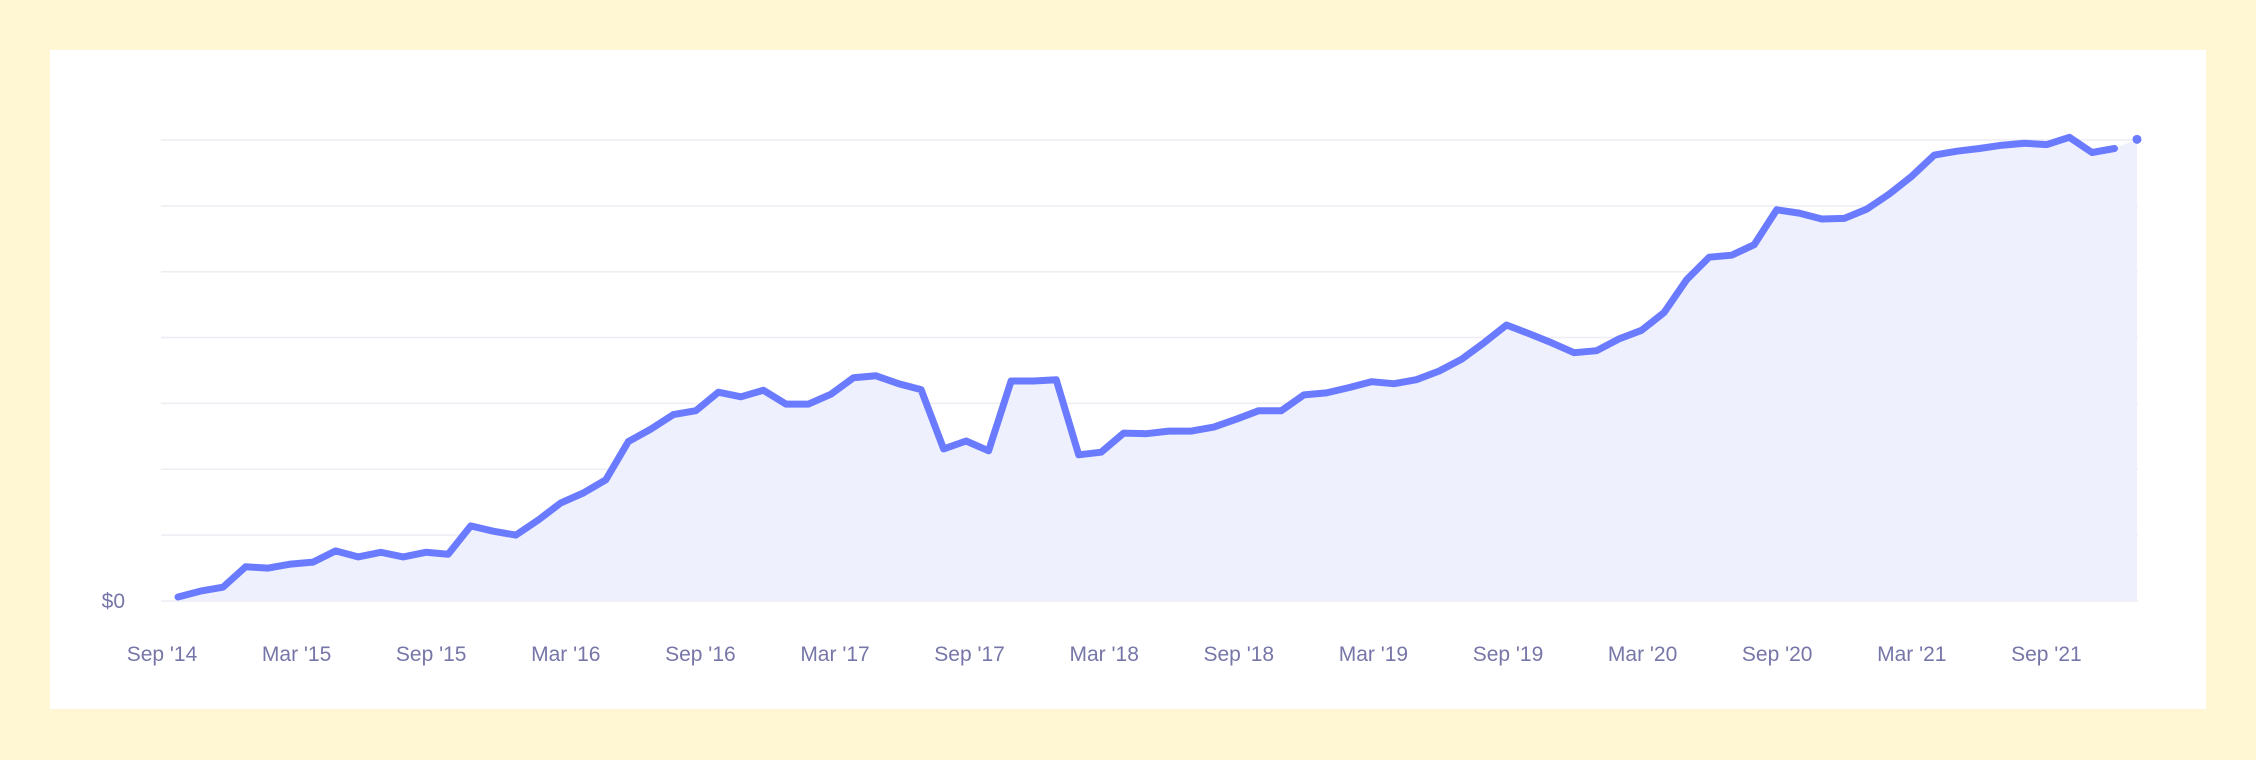 This screenshot has width=2256, height=760. I want to click on x-axis-tick-label: Mar '17, so click(834, 654).